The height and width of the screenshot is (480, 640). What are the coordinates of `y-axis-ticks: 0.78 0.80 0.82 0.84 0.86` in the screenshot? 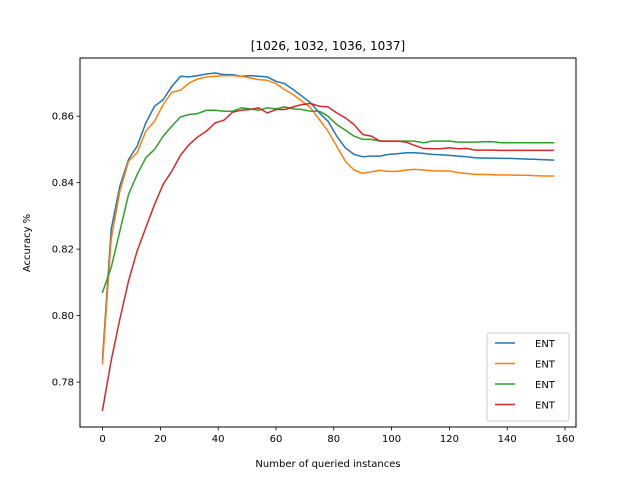 It's located at (66, 250).